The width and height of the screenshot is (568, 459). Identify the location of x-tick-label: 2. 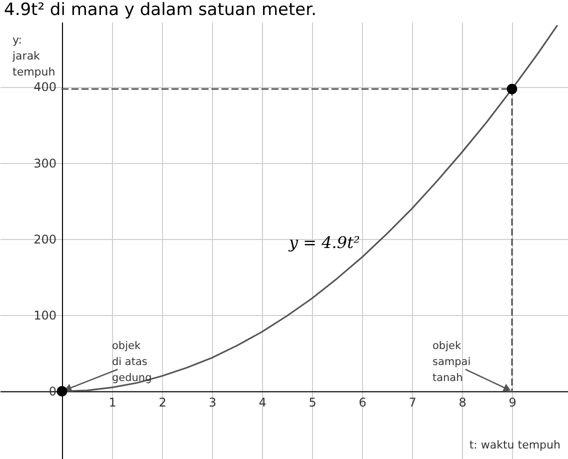
(162, 403).